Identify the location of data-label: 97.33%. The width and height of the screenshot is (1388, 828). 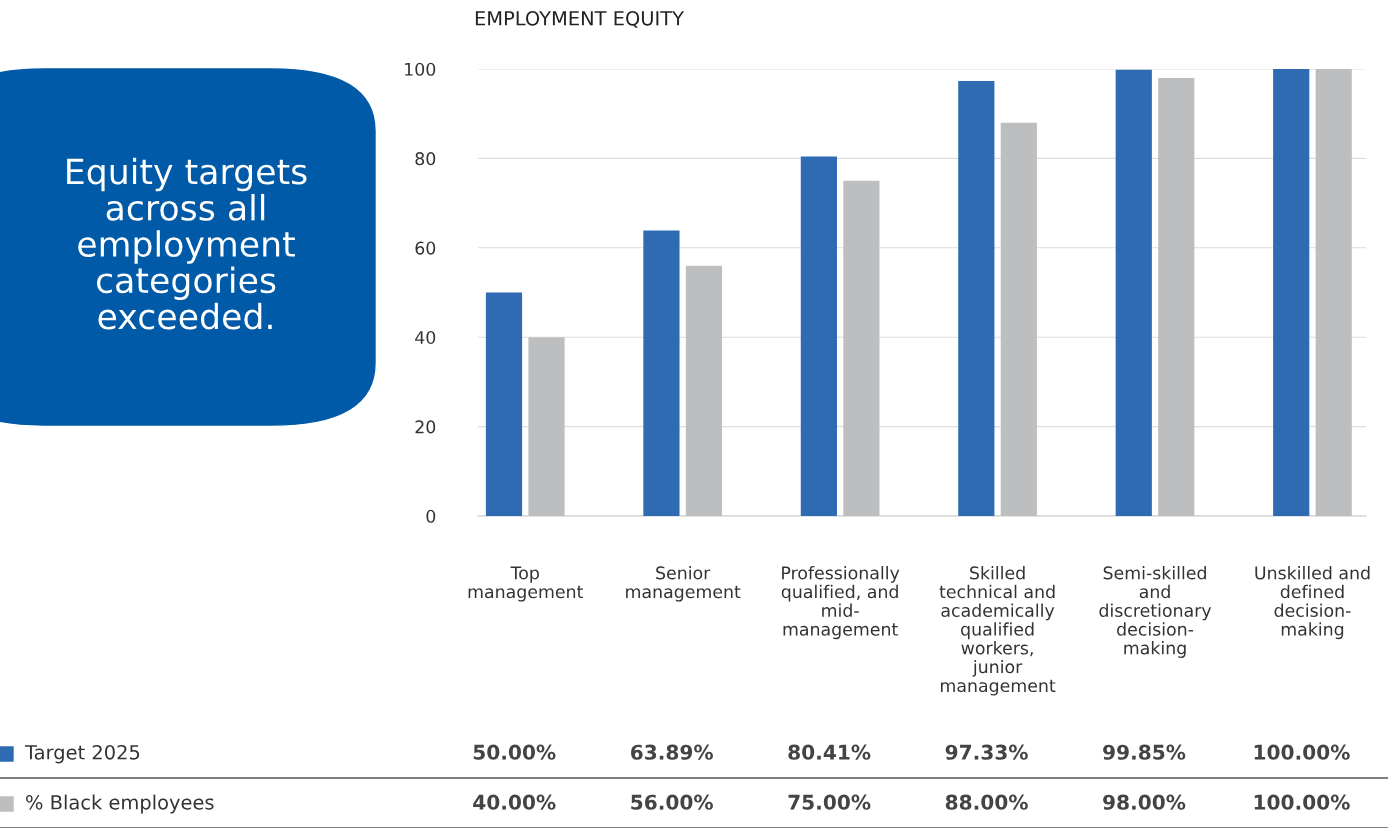
(986, 752).